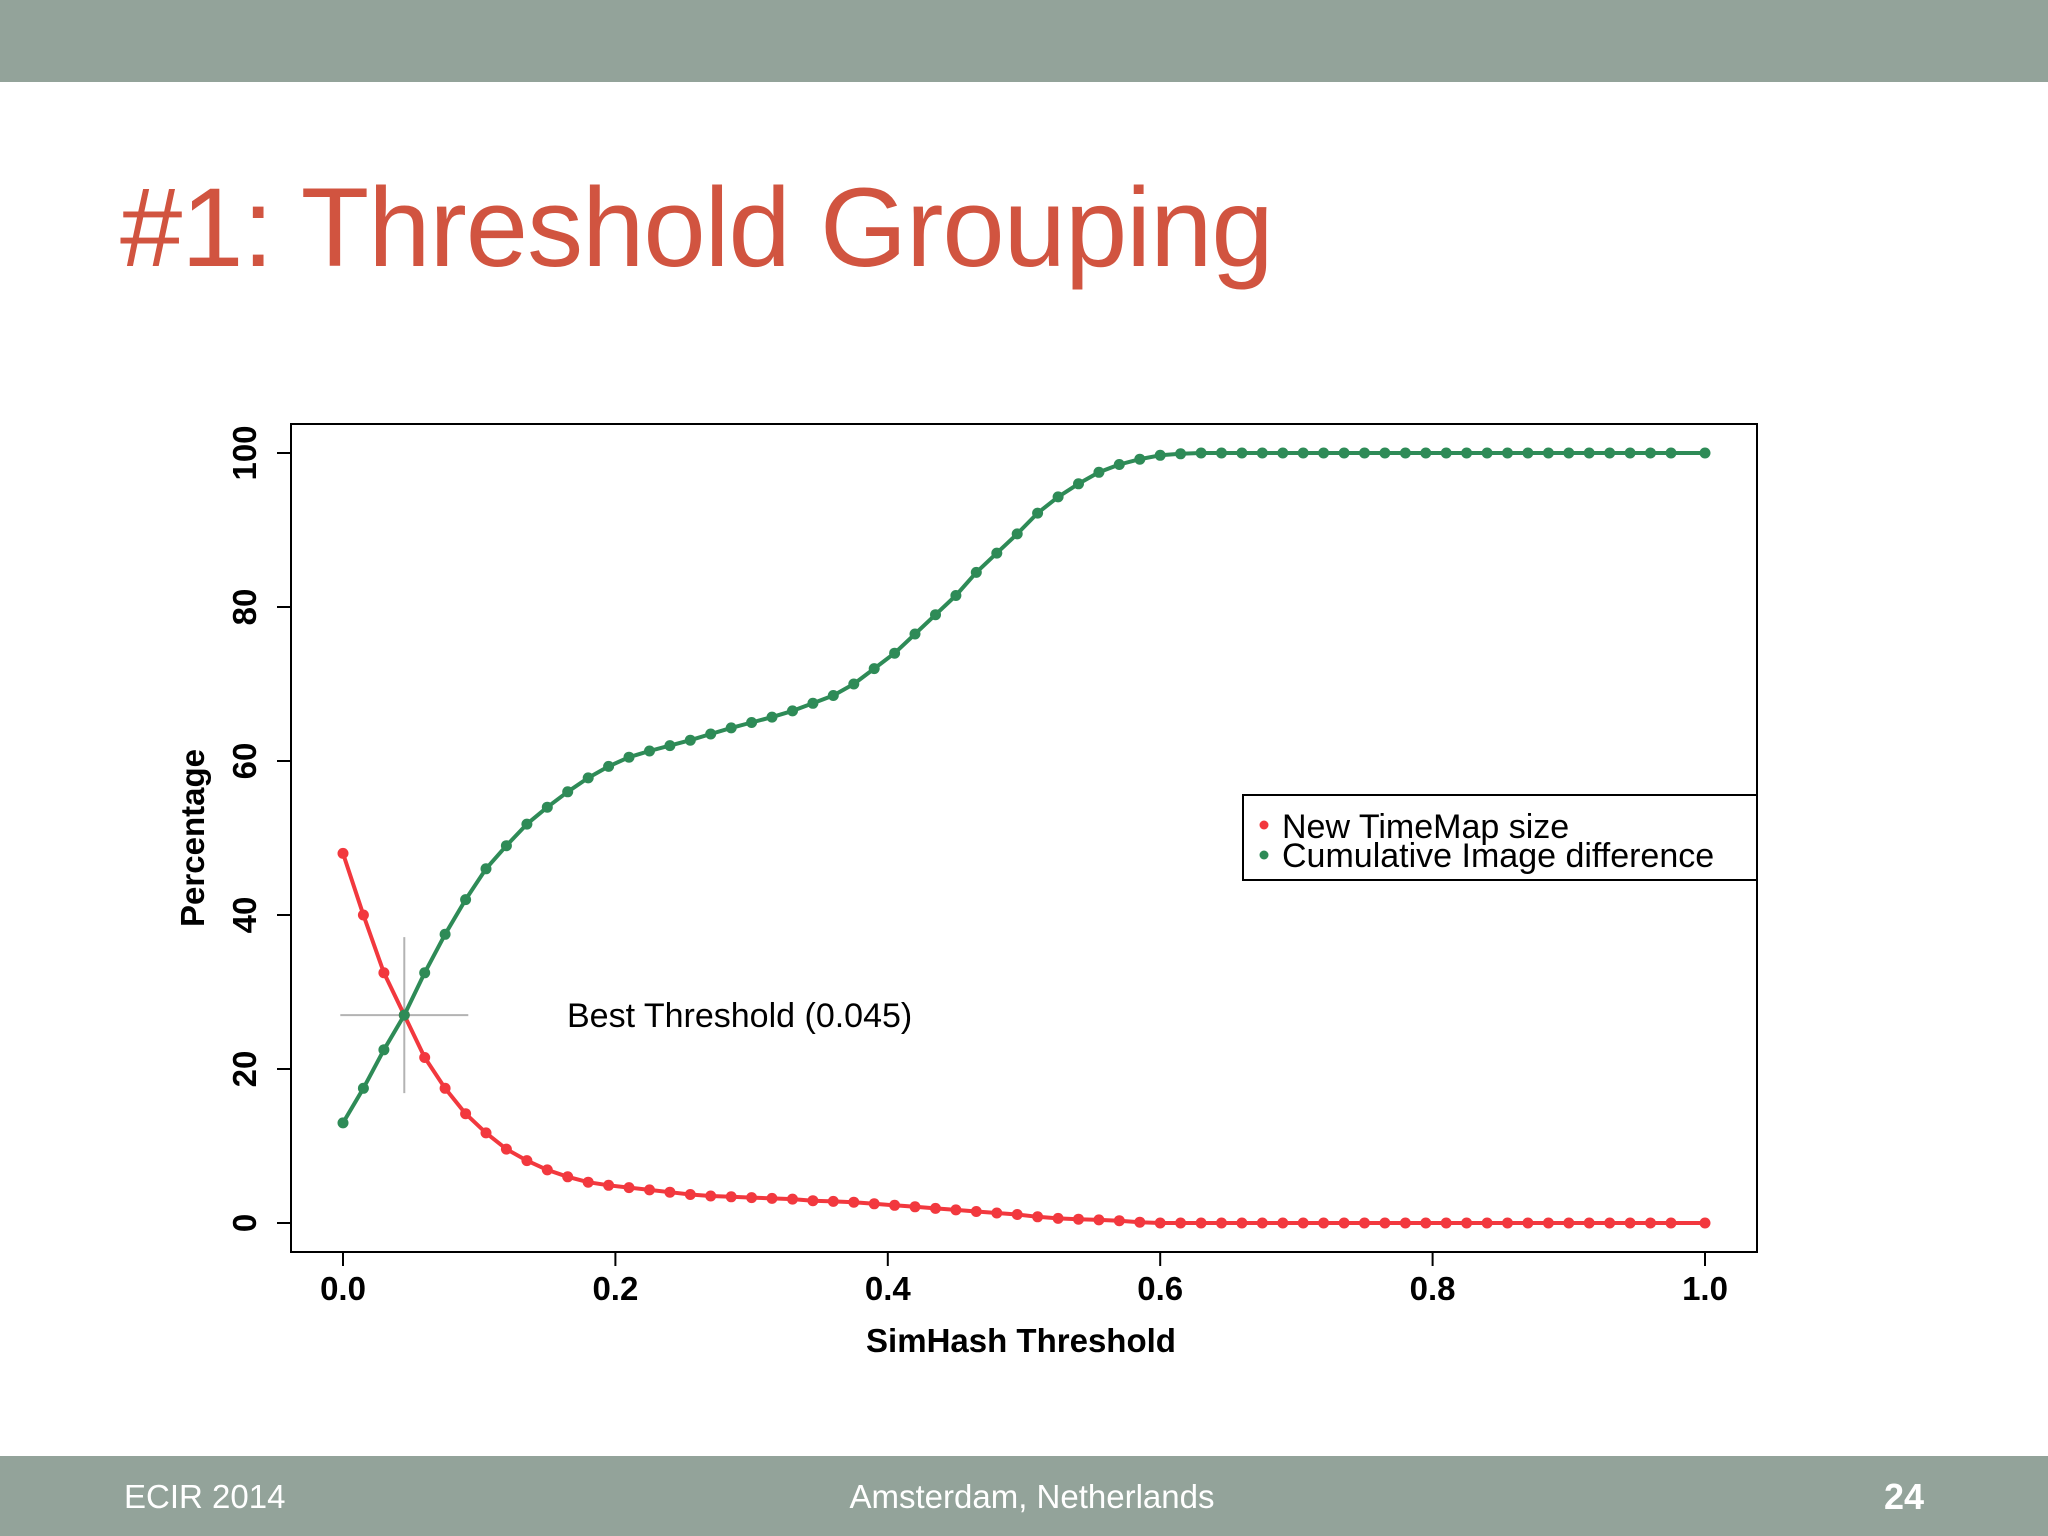 The width and height of the screenshot is (2048, 1536). I want to click on slide-title: #1: Threshold Grouping, so click(697, 227).